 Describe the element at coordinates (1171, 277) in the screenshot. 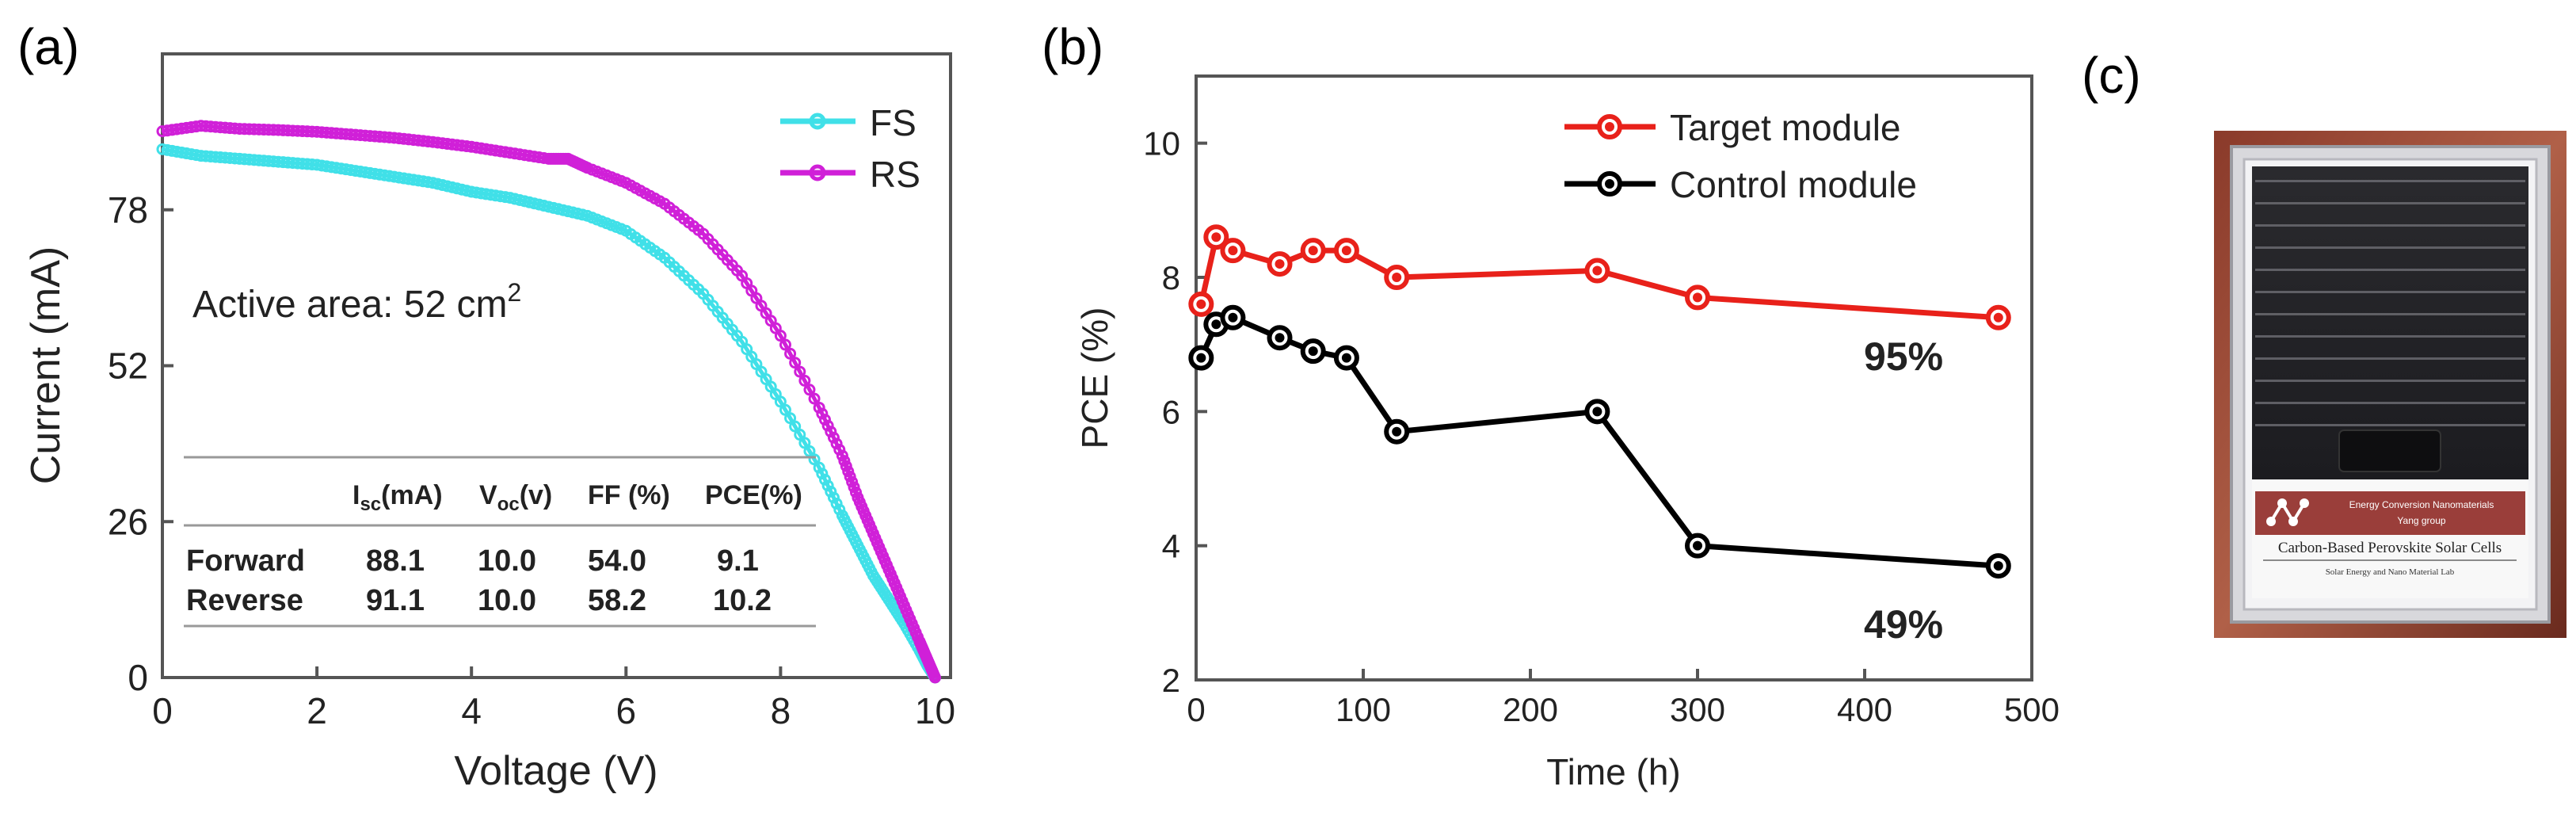

I see `chart-b-ytick-label: 8` at that location.